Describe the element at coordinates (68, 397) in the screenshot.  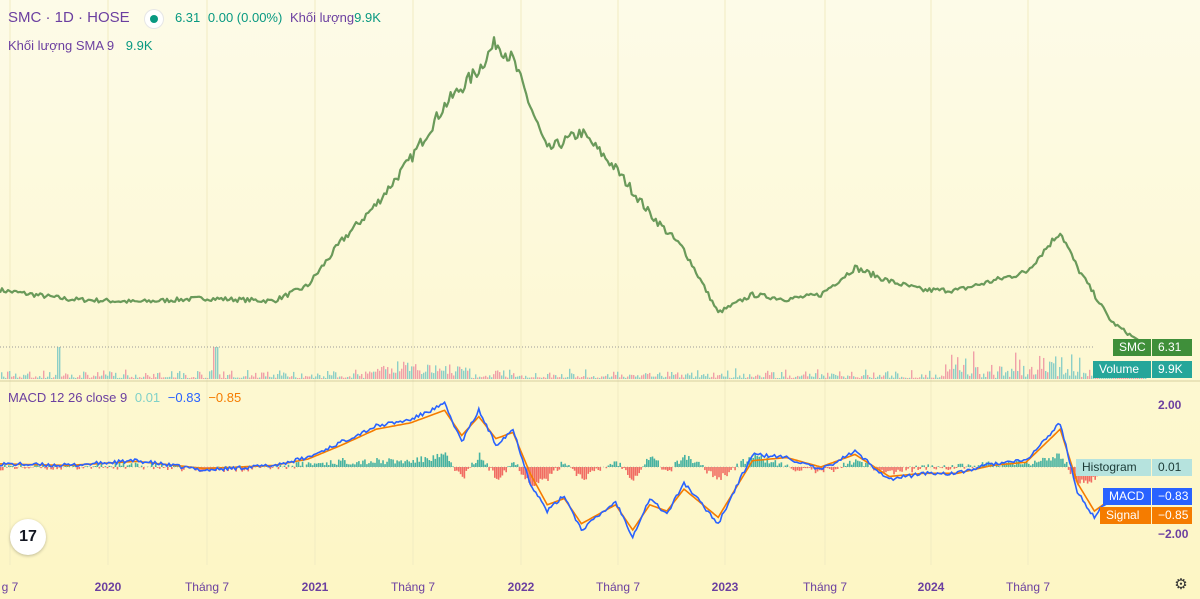
I see `macd-legend-label: MACD 12 26 close 9` at that location.